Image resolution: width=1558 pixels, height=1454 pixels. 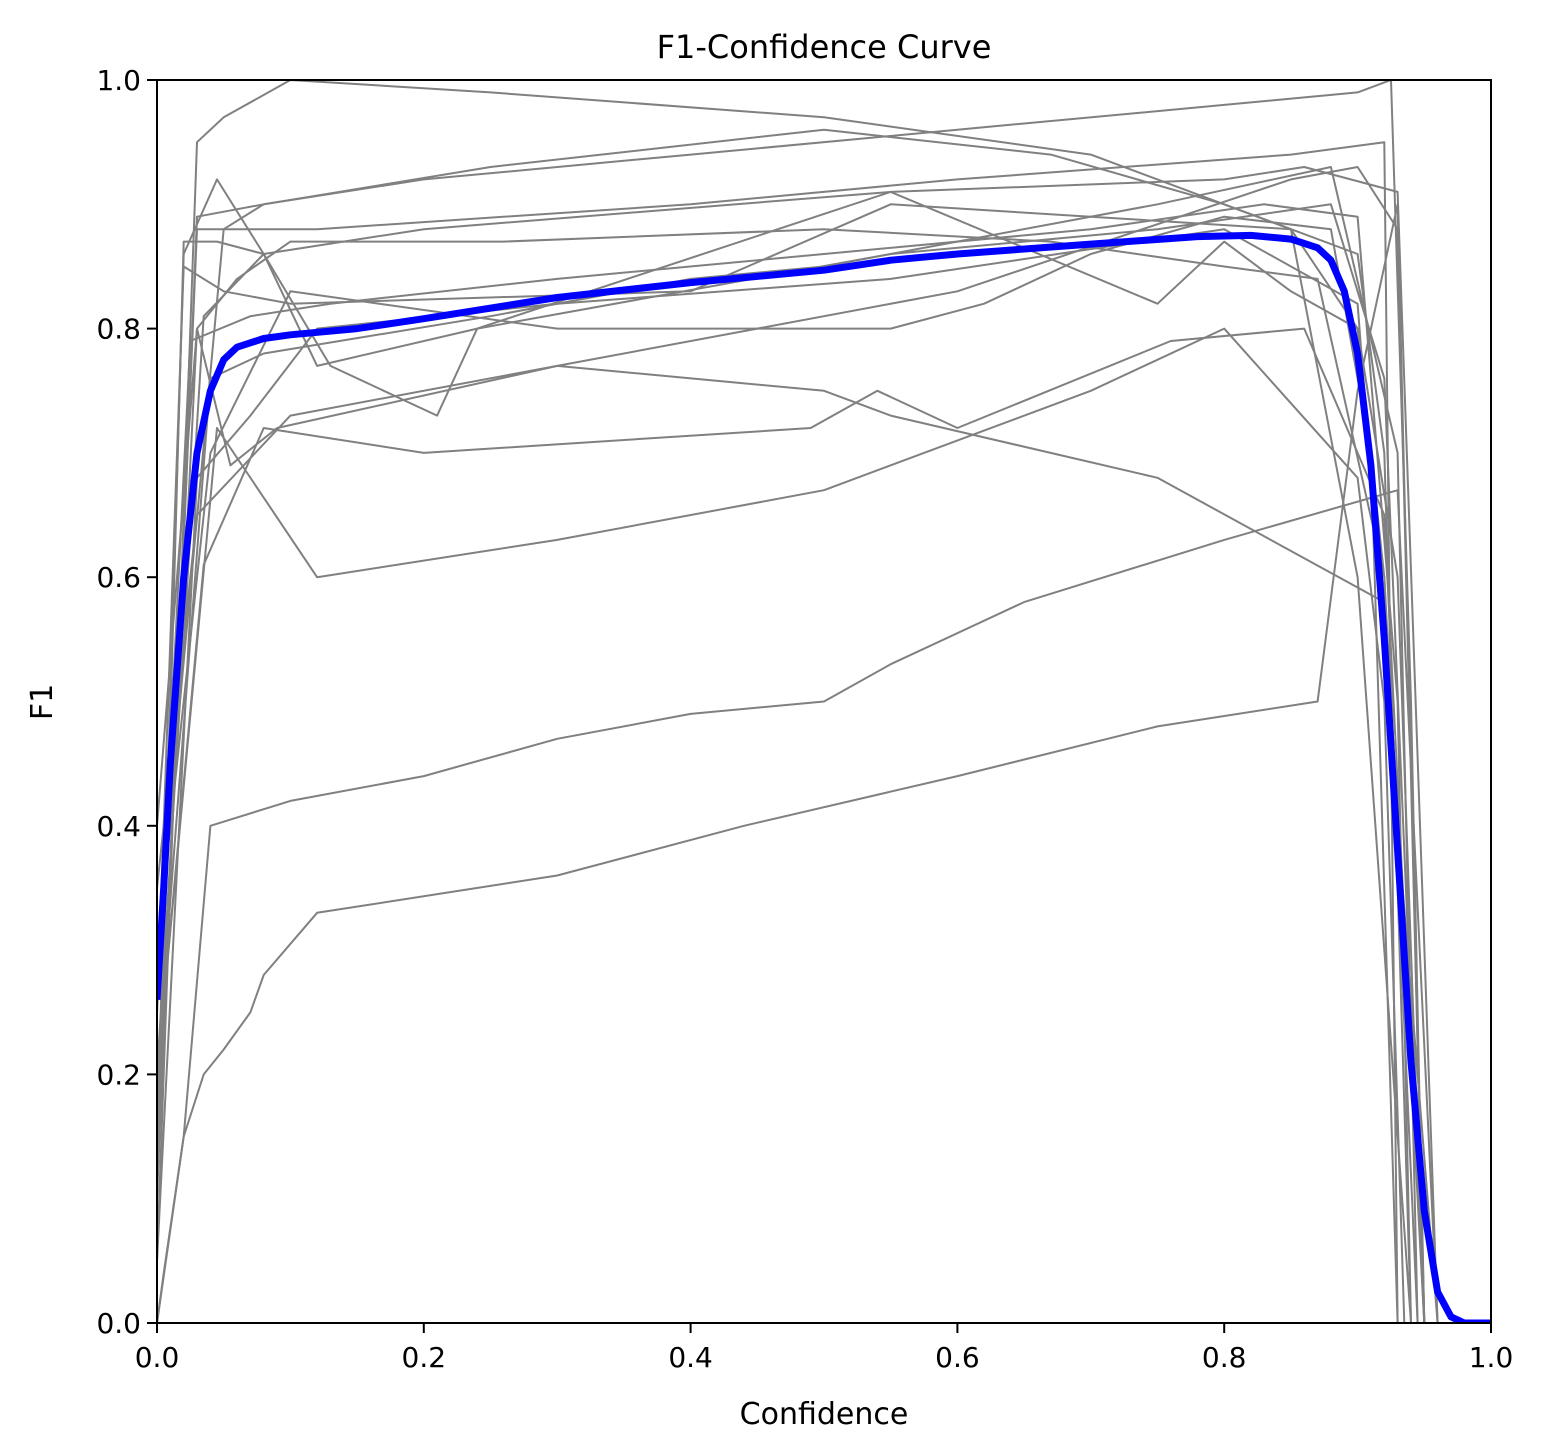 I want to click on x-tick-label: 0.8, so click(x=1224, y=1357).